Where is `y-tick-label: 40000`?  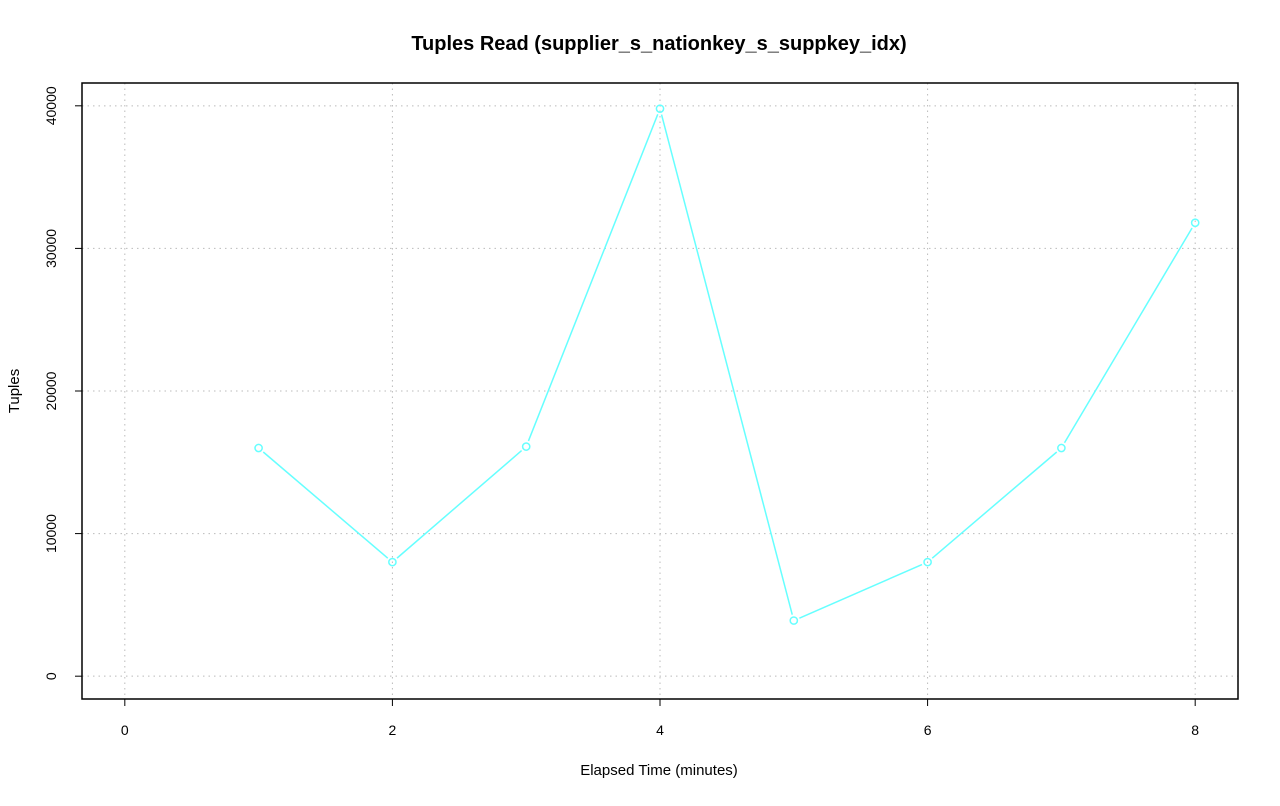
y-tick-label: 40000 is located at coordinates (51, 105).